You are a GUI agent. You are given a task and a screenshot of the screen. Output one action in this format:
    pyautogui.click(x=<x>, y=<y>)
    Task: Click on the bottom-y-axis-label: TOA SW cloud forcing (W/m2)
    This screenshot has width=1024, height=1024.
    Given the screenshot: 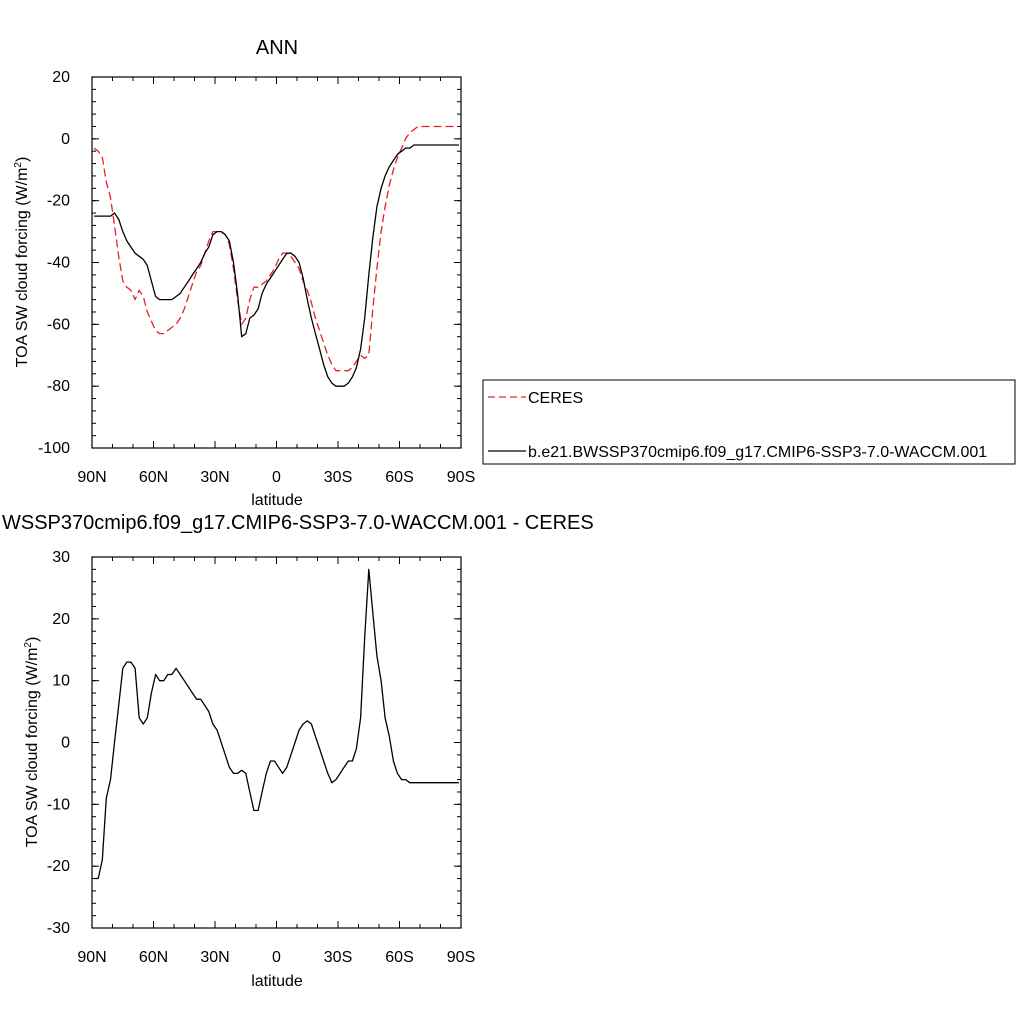 What is the action you would take?
    pyautogui.click(x=32, y=742)
    